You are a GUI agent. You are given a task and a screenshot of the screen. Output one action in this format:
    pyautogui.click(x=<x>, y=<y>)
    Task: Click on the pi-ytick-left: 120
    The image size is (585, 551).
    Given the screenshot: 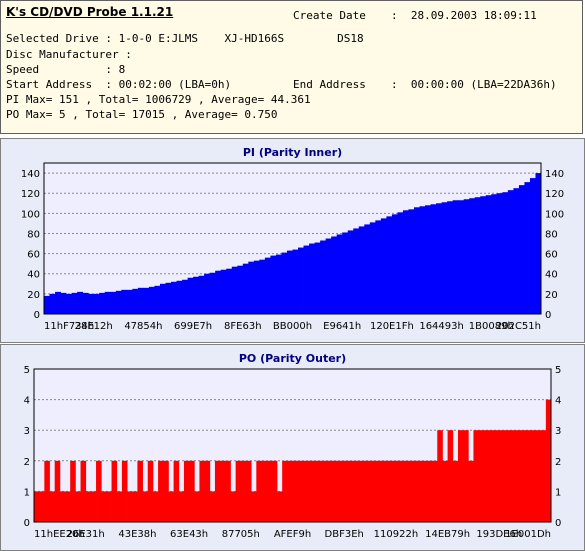 What is the action you would take?
    pyautogui.click(x=30, y=194)
    